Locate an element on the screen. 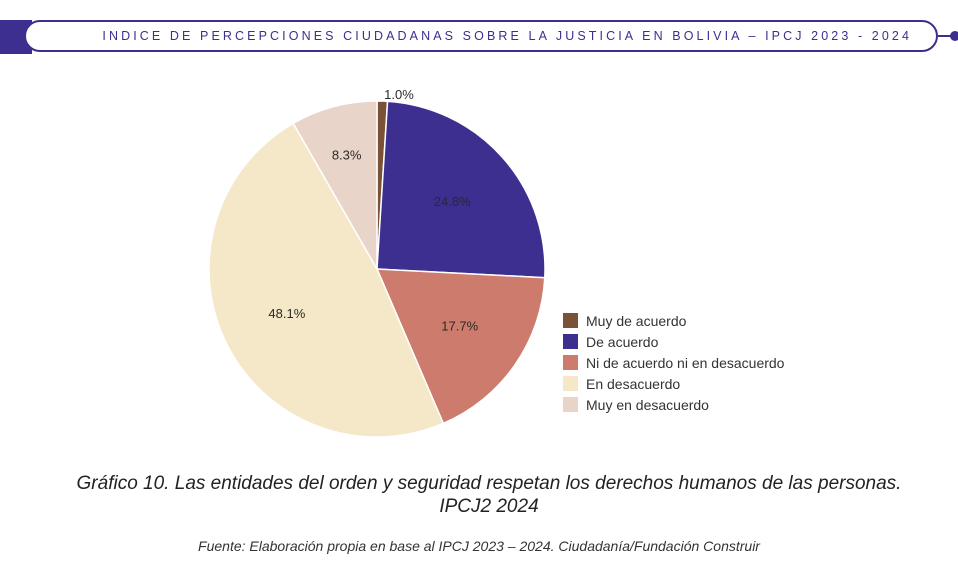 This screenshot has width=958, height=583. legend-item: De acuerdo is located at coordinates (673, 341).